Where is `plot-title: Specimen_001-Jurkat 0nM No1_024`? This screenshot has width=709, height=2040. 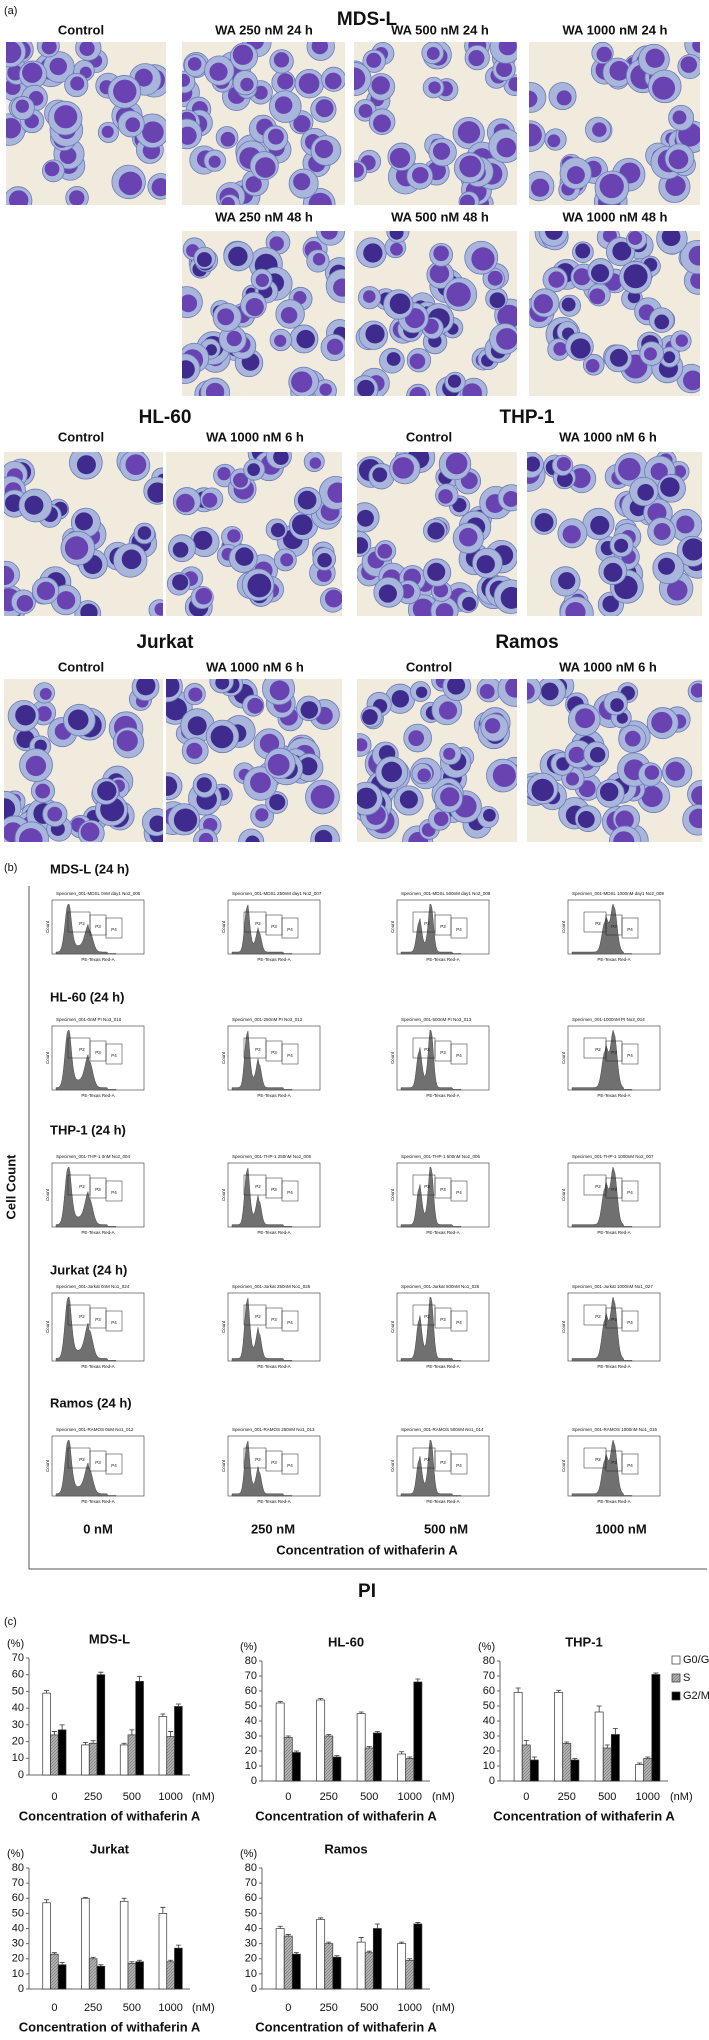 plot-title: Specimen_001-Jurkat 0nM No1_024 is located at coordinates (93, 1286).